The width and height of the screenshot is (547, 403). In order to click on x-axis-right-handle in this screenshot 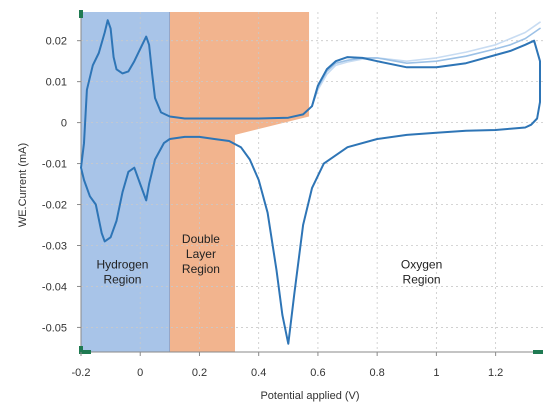, I will do `click(538, 352)`.